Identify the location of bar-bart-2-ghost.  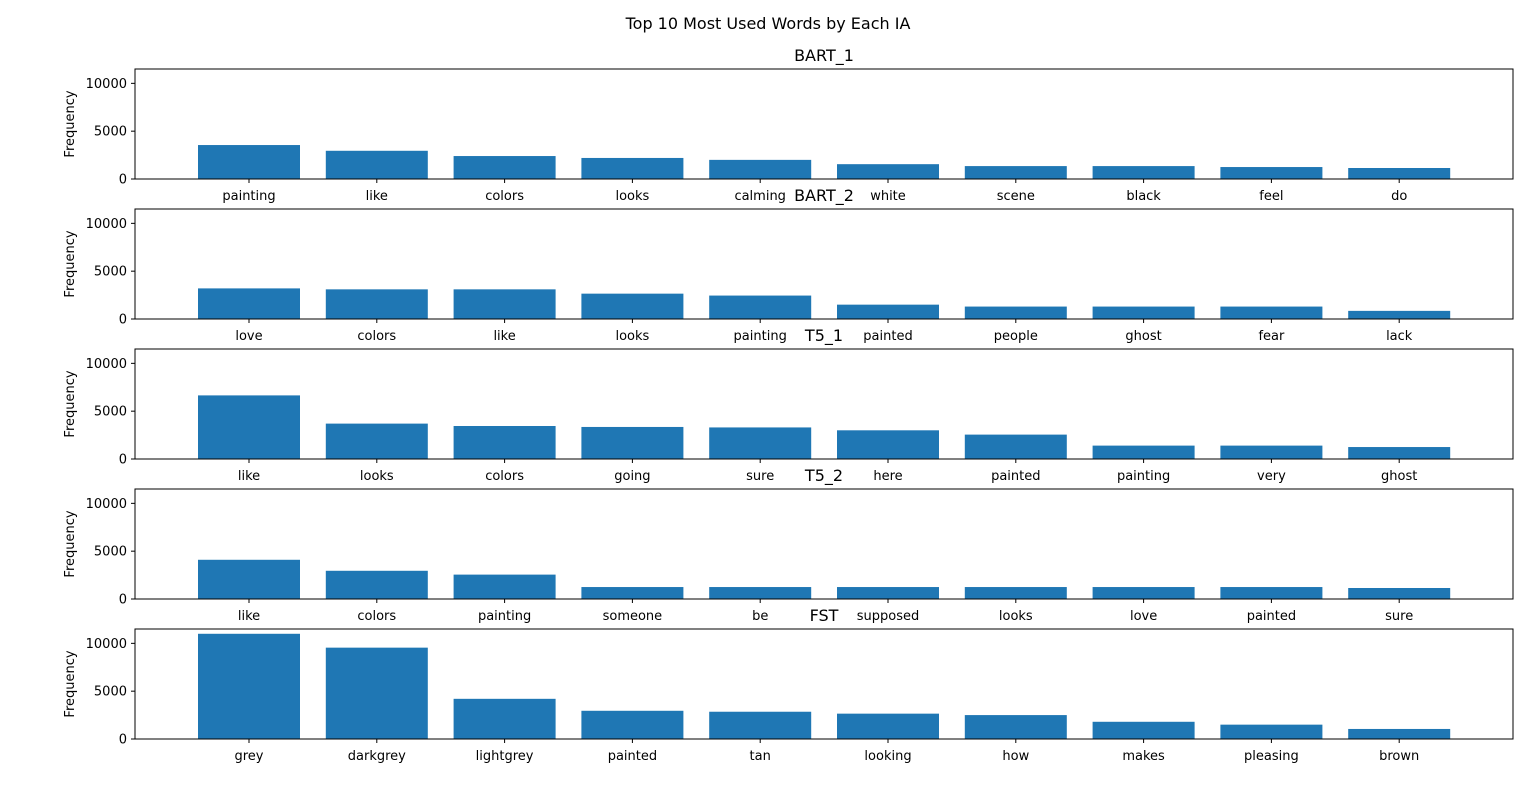
(1143, 312).